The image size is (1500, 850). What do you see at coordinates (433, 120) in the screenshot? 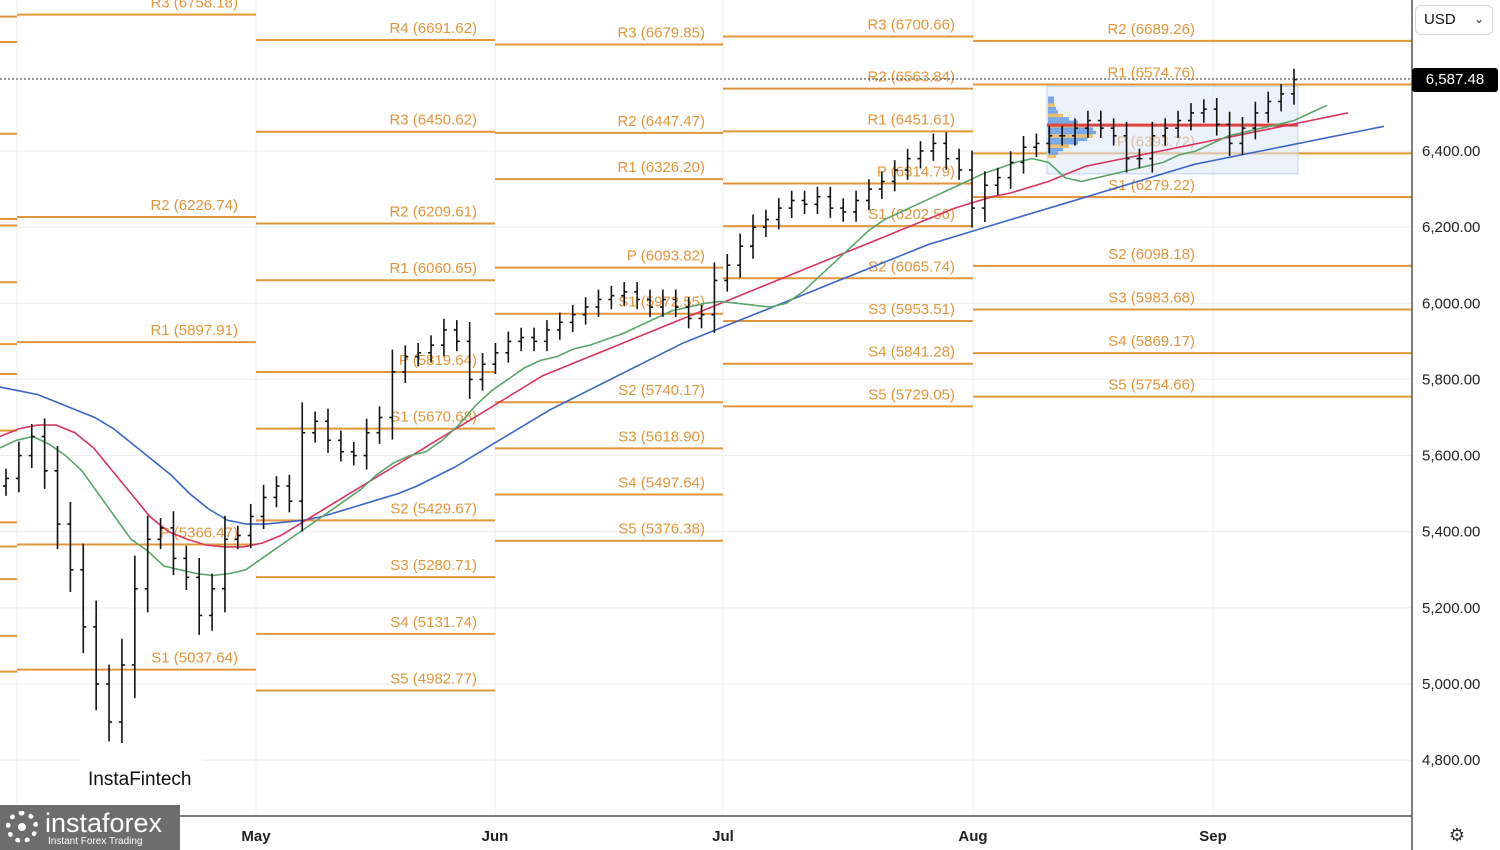
I see `pivot-label: R3 (6450.62)` at bounding box center [433, 120].